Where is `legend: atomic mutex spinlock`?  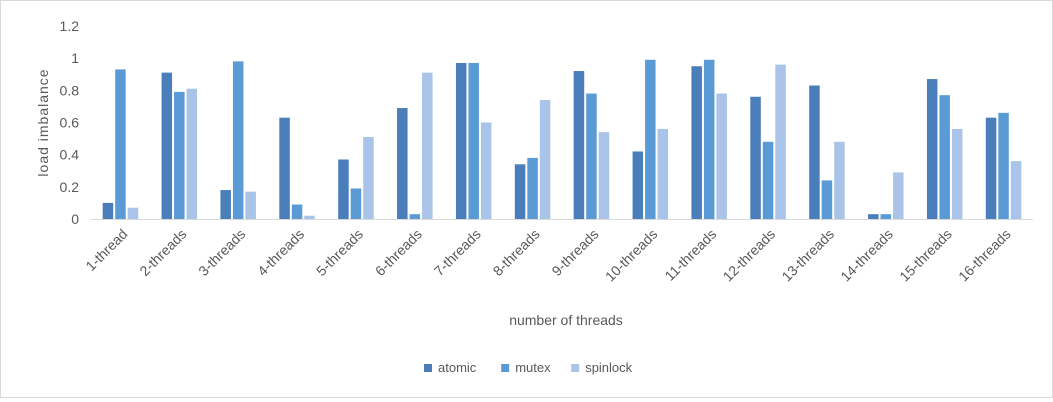 legend: atomic mutex spinlock is located at coordinates (528, 367).